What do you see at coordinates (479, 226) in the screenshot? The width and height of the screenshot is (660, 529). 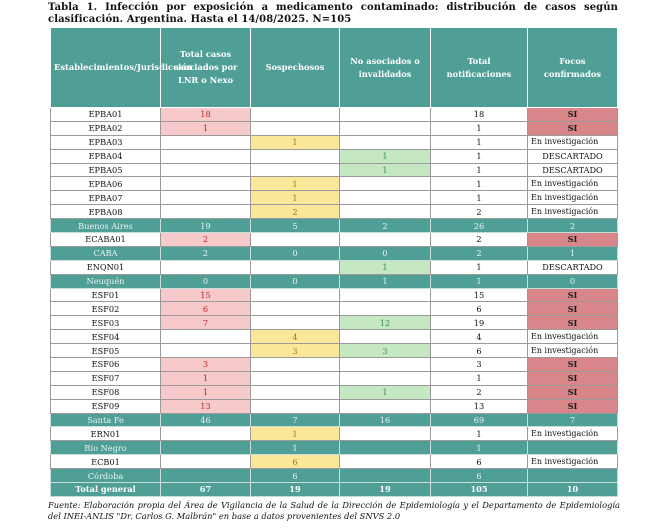 I see `cell-total-notifications: 26` at bounding box center [479, 226].